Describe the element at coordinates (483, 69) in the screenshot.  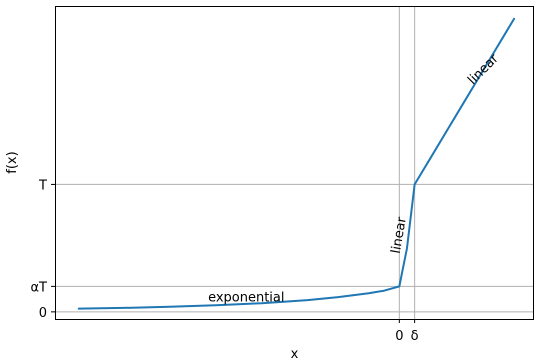
I see `annotation-2: linear` at that location.